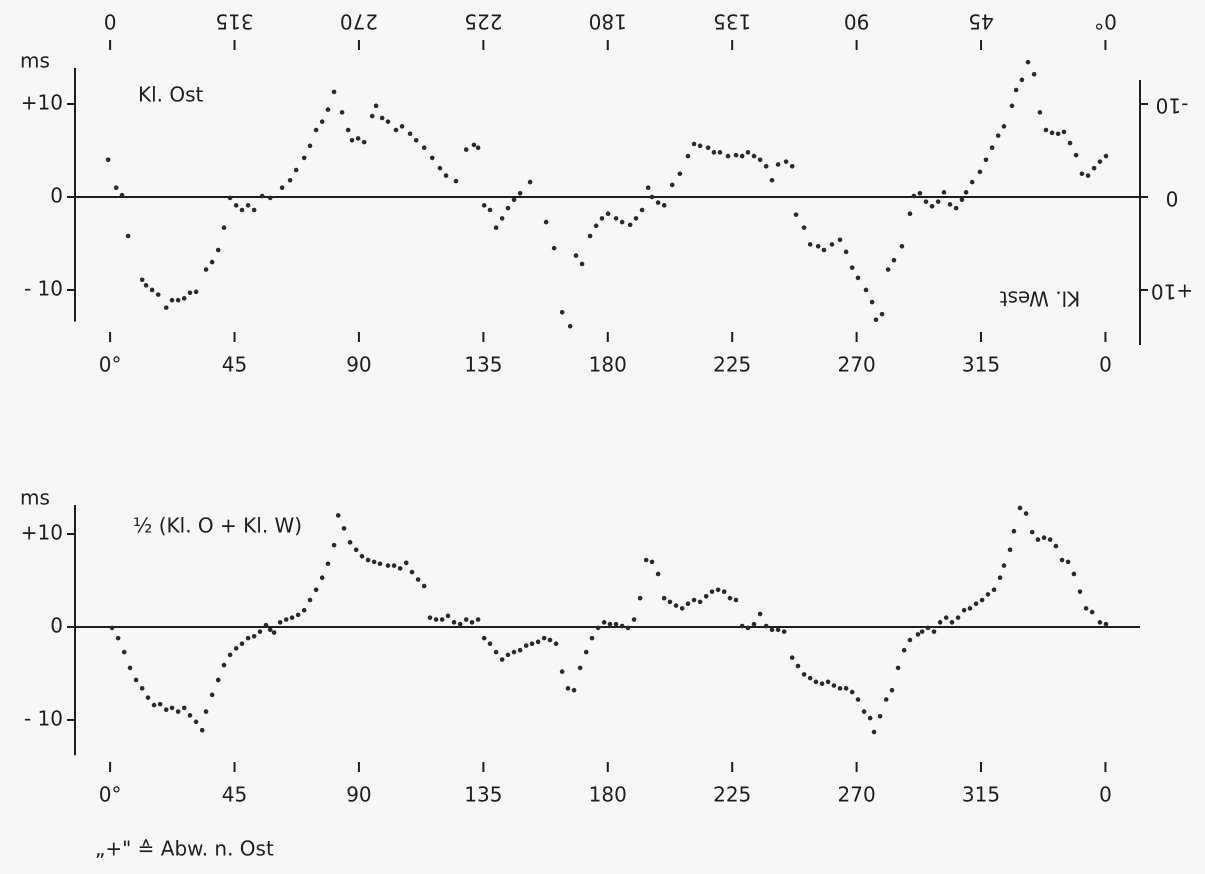  I want to click on x-tick-label: 225, so click(732, 795).